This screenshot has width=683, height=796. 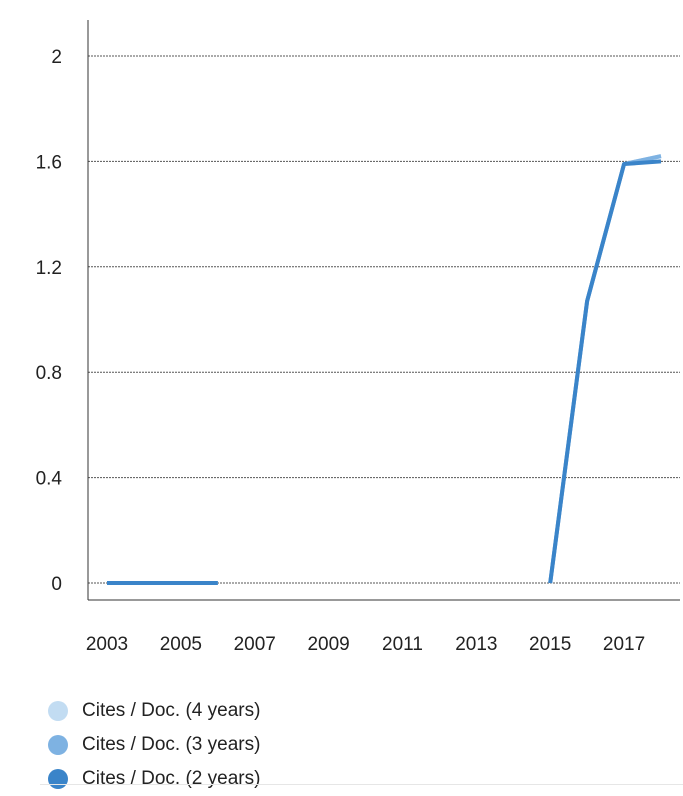 What do you see at coordinates (181, 644) in the screenshot?
I see `x-tick-label: 2005` at bounding box center [181, 644].